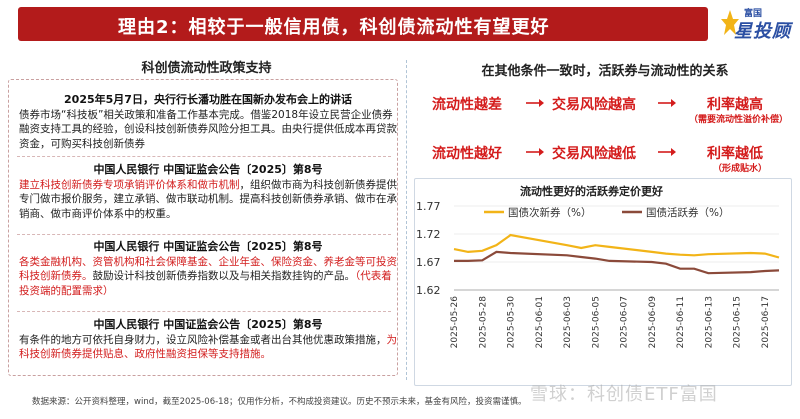 The height and width of the screenshot is (419, 800). Describe the element at coordinates (594, 105) in the screenshot. I see `flow-row1-step2: 交易风险越高` at that location.